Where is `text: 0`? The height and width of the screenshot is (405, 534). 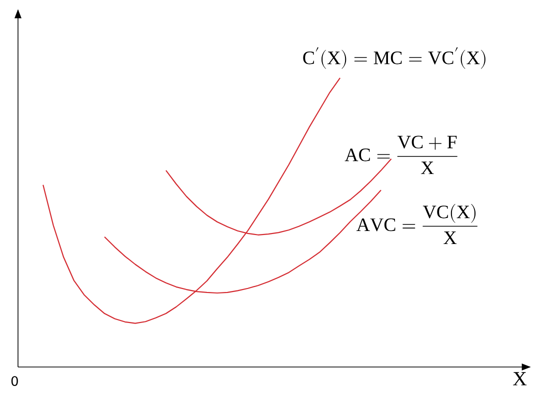 text: 0 is located at coordinates (14, 381).